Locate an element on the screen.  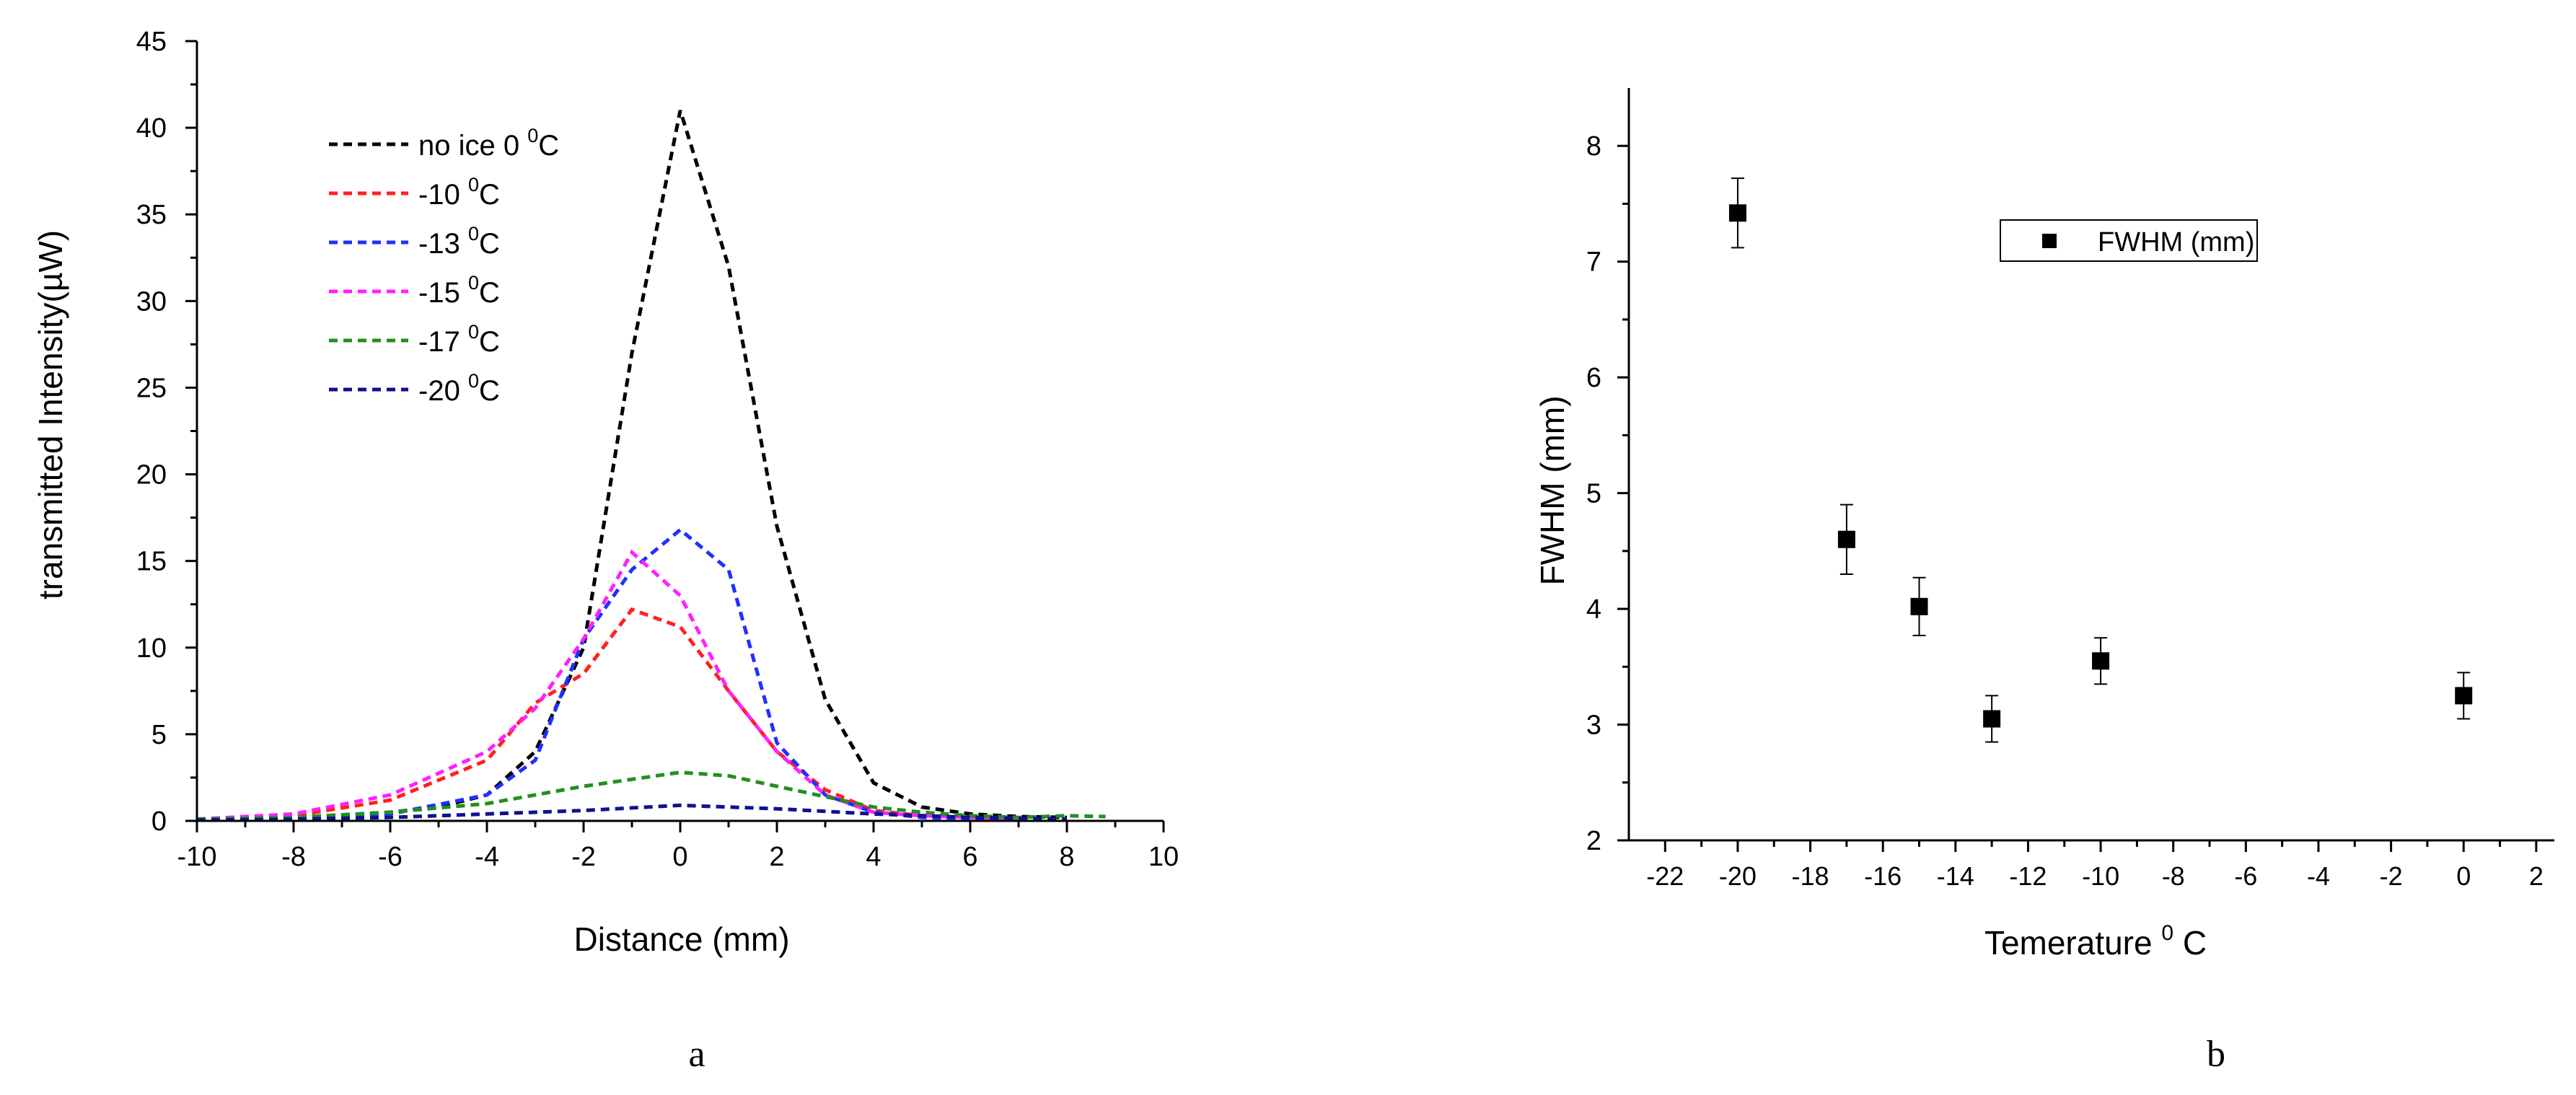
panel-b-legend-box is located at coordinates (2129, 241).